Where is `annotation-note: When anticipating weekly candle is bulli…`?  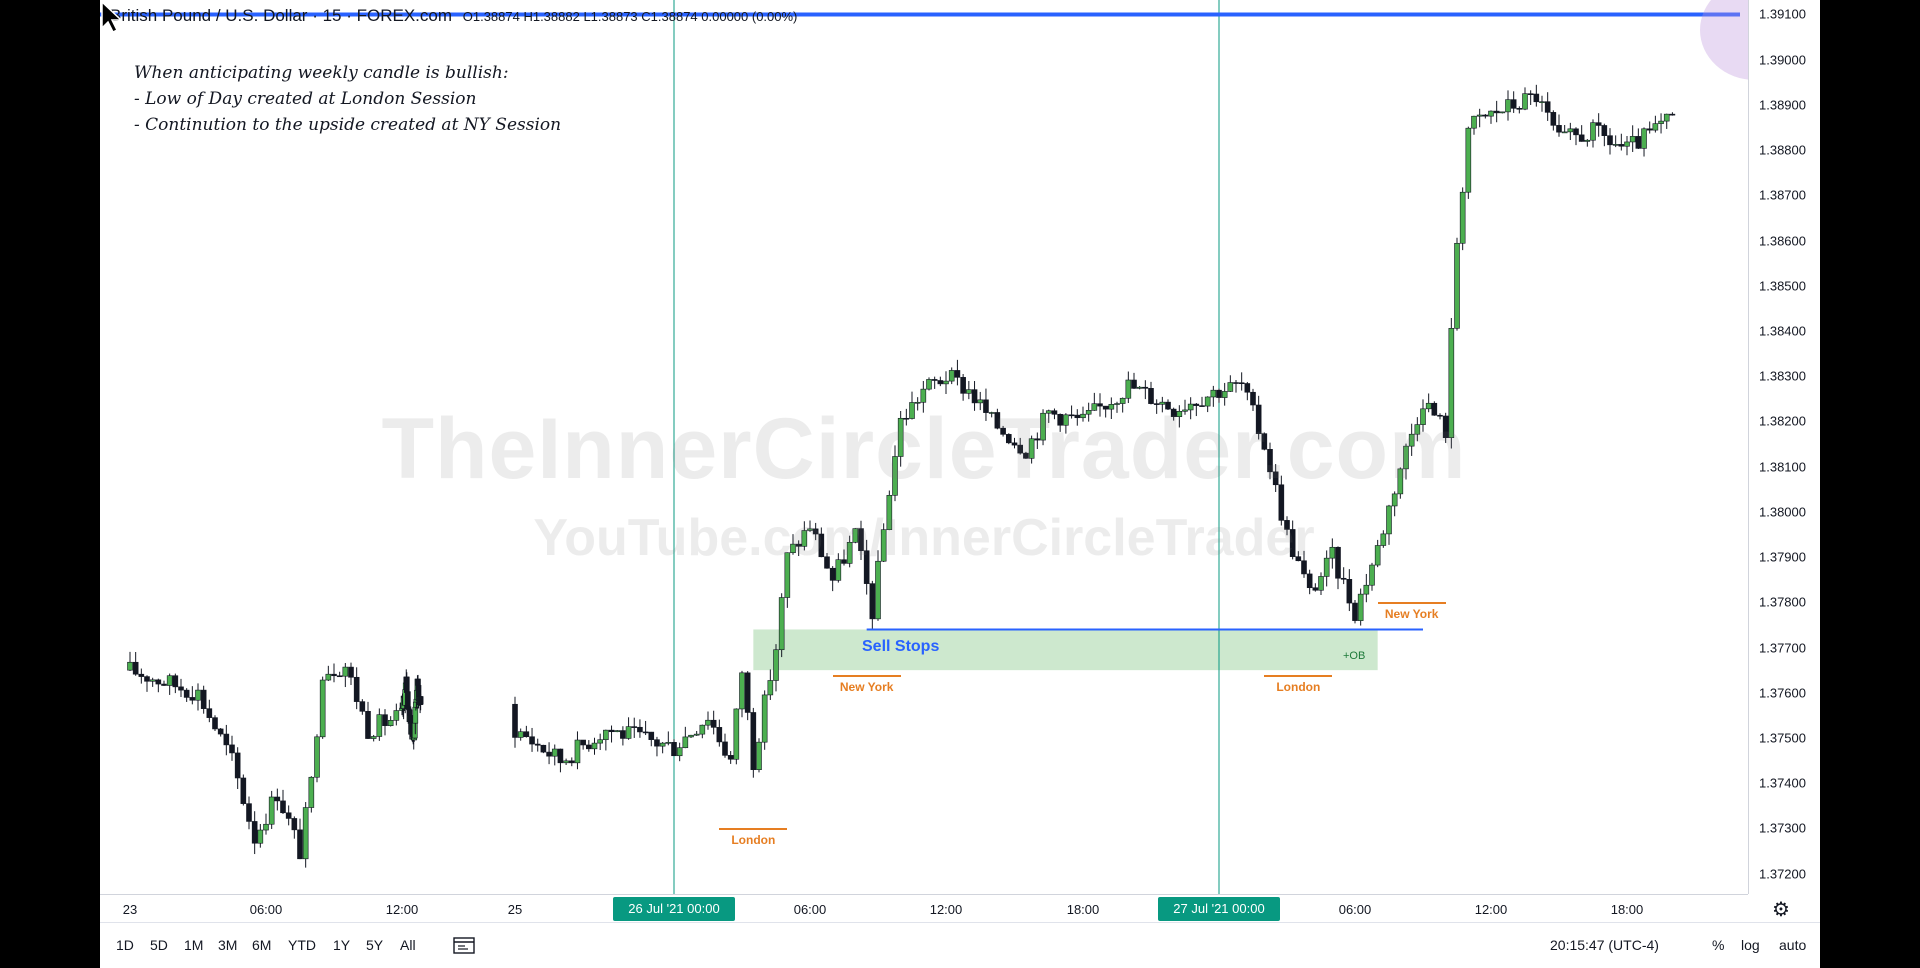
annotation-note: When anticipating weekly candle is bulli… is located at coordinates (347, 99).